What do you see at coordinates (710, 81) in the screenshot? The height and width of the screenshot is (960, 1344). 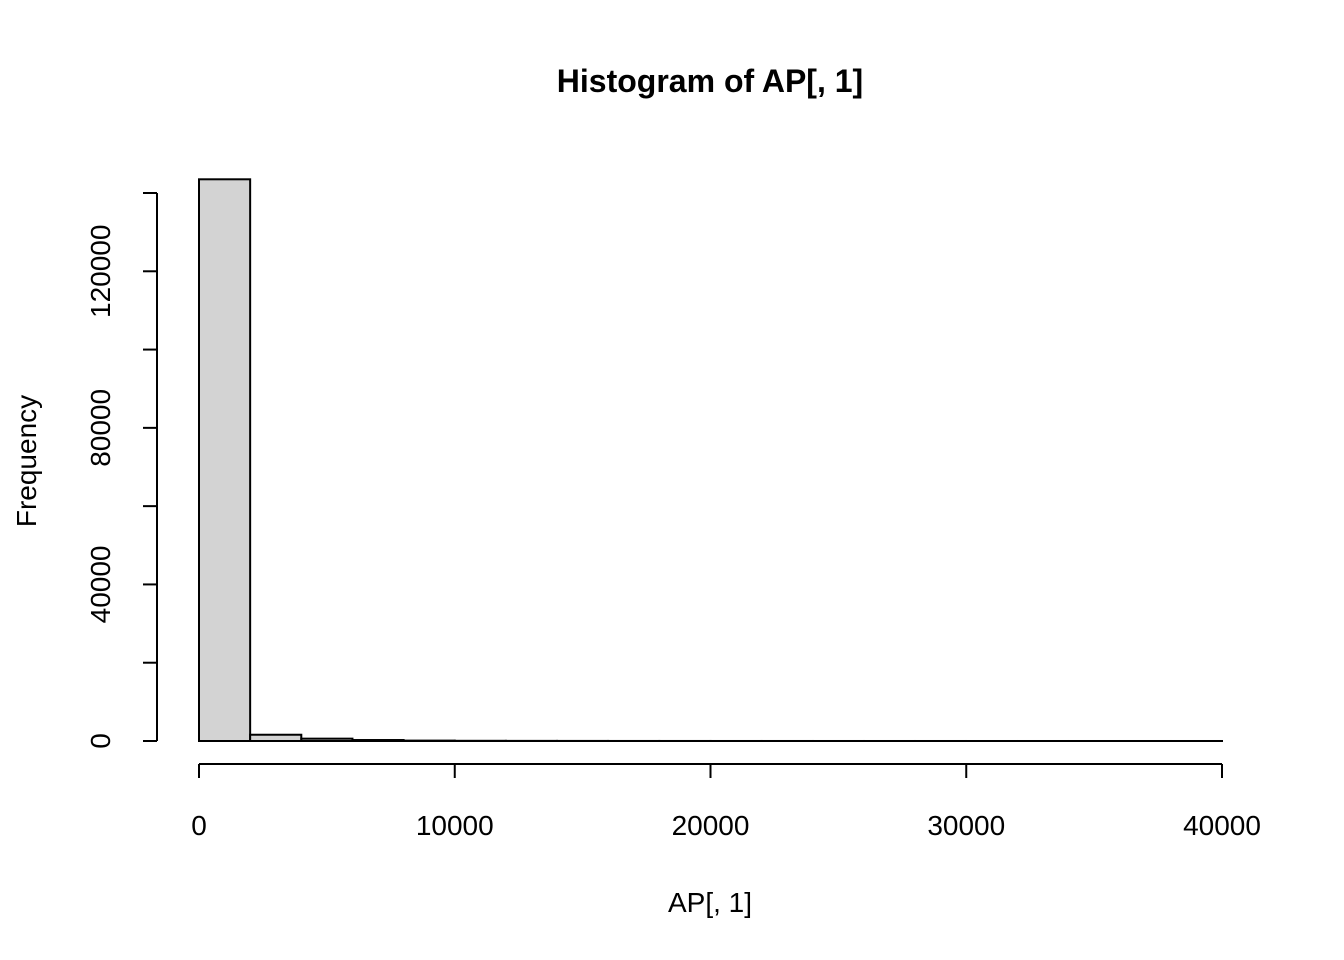 I see `chart-title: Histogram of AP[, 1]` at bounding box center [710, 81].